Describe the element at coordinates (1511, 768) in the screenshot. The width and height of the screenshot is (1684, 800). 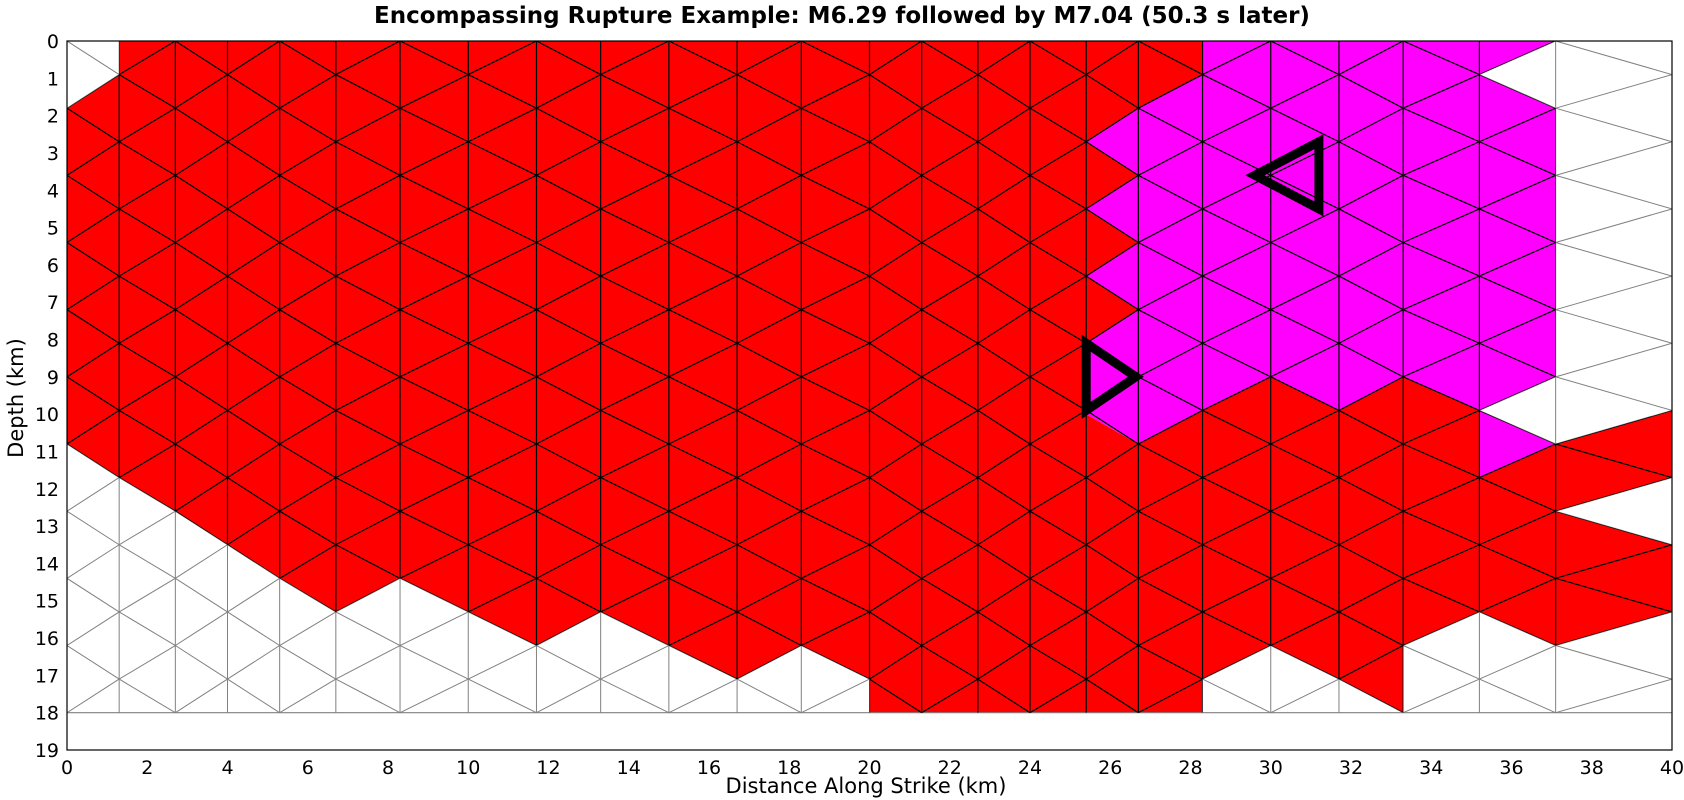
I see `x-tick-label: 36` at that location.